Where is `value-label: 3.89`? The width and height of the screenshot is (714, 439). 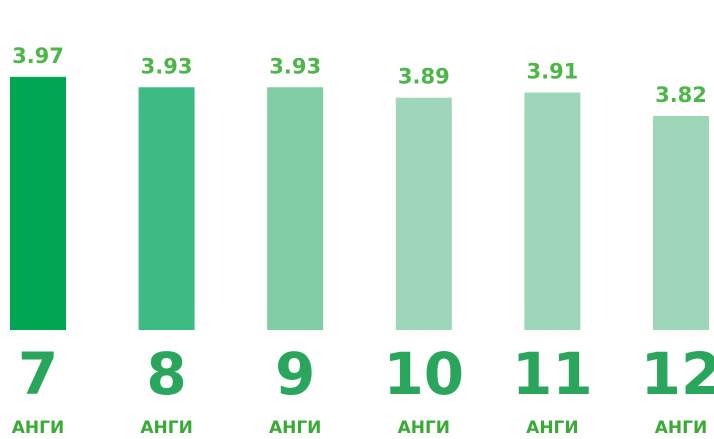 value-label: 3.89 is located at coordinates (424, 77).